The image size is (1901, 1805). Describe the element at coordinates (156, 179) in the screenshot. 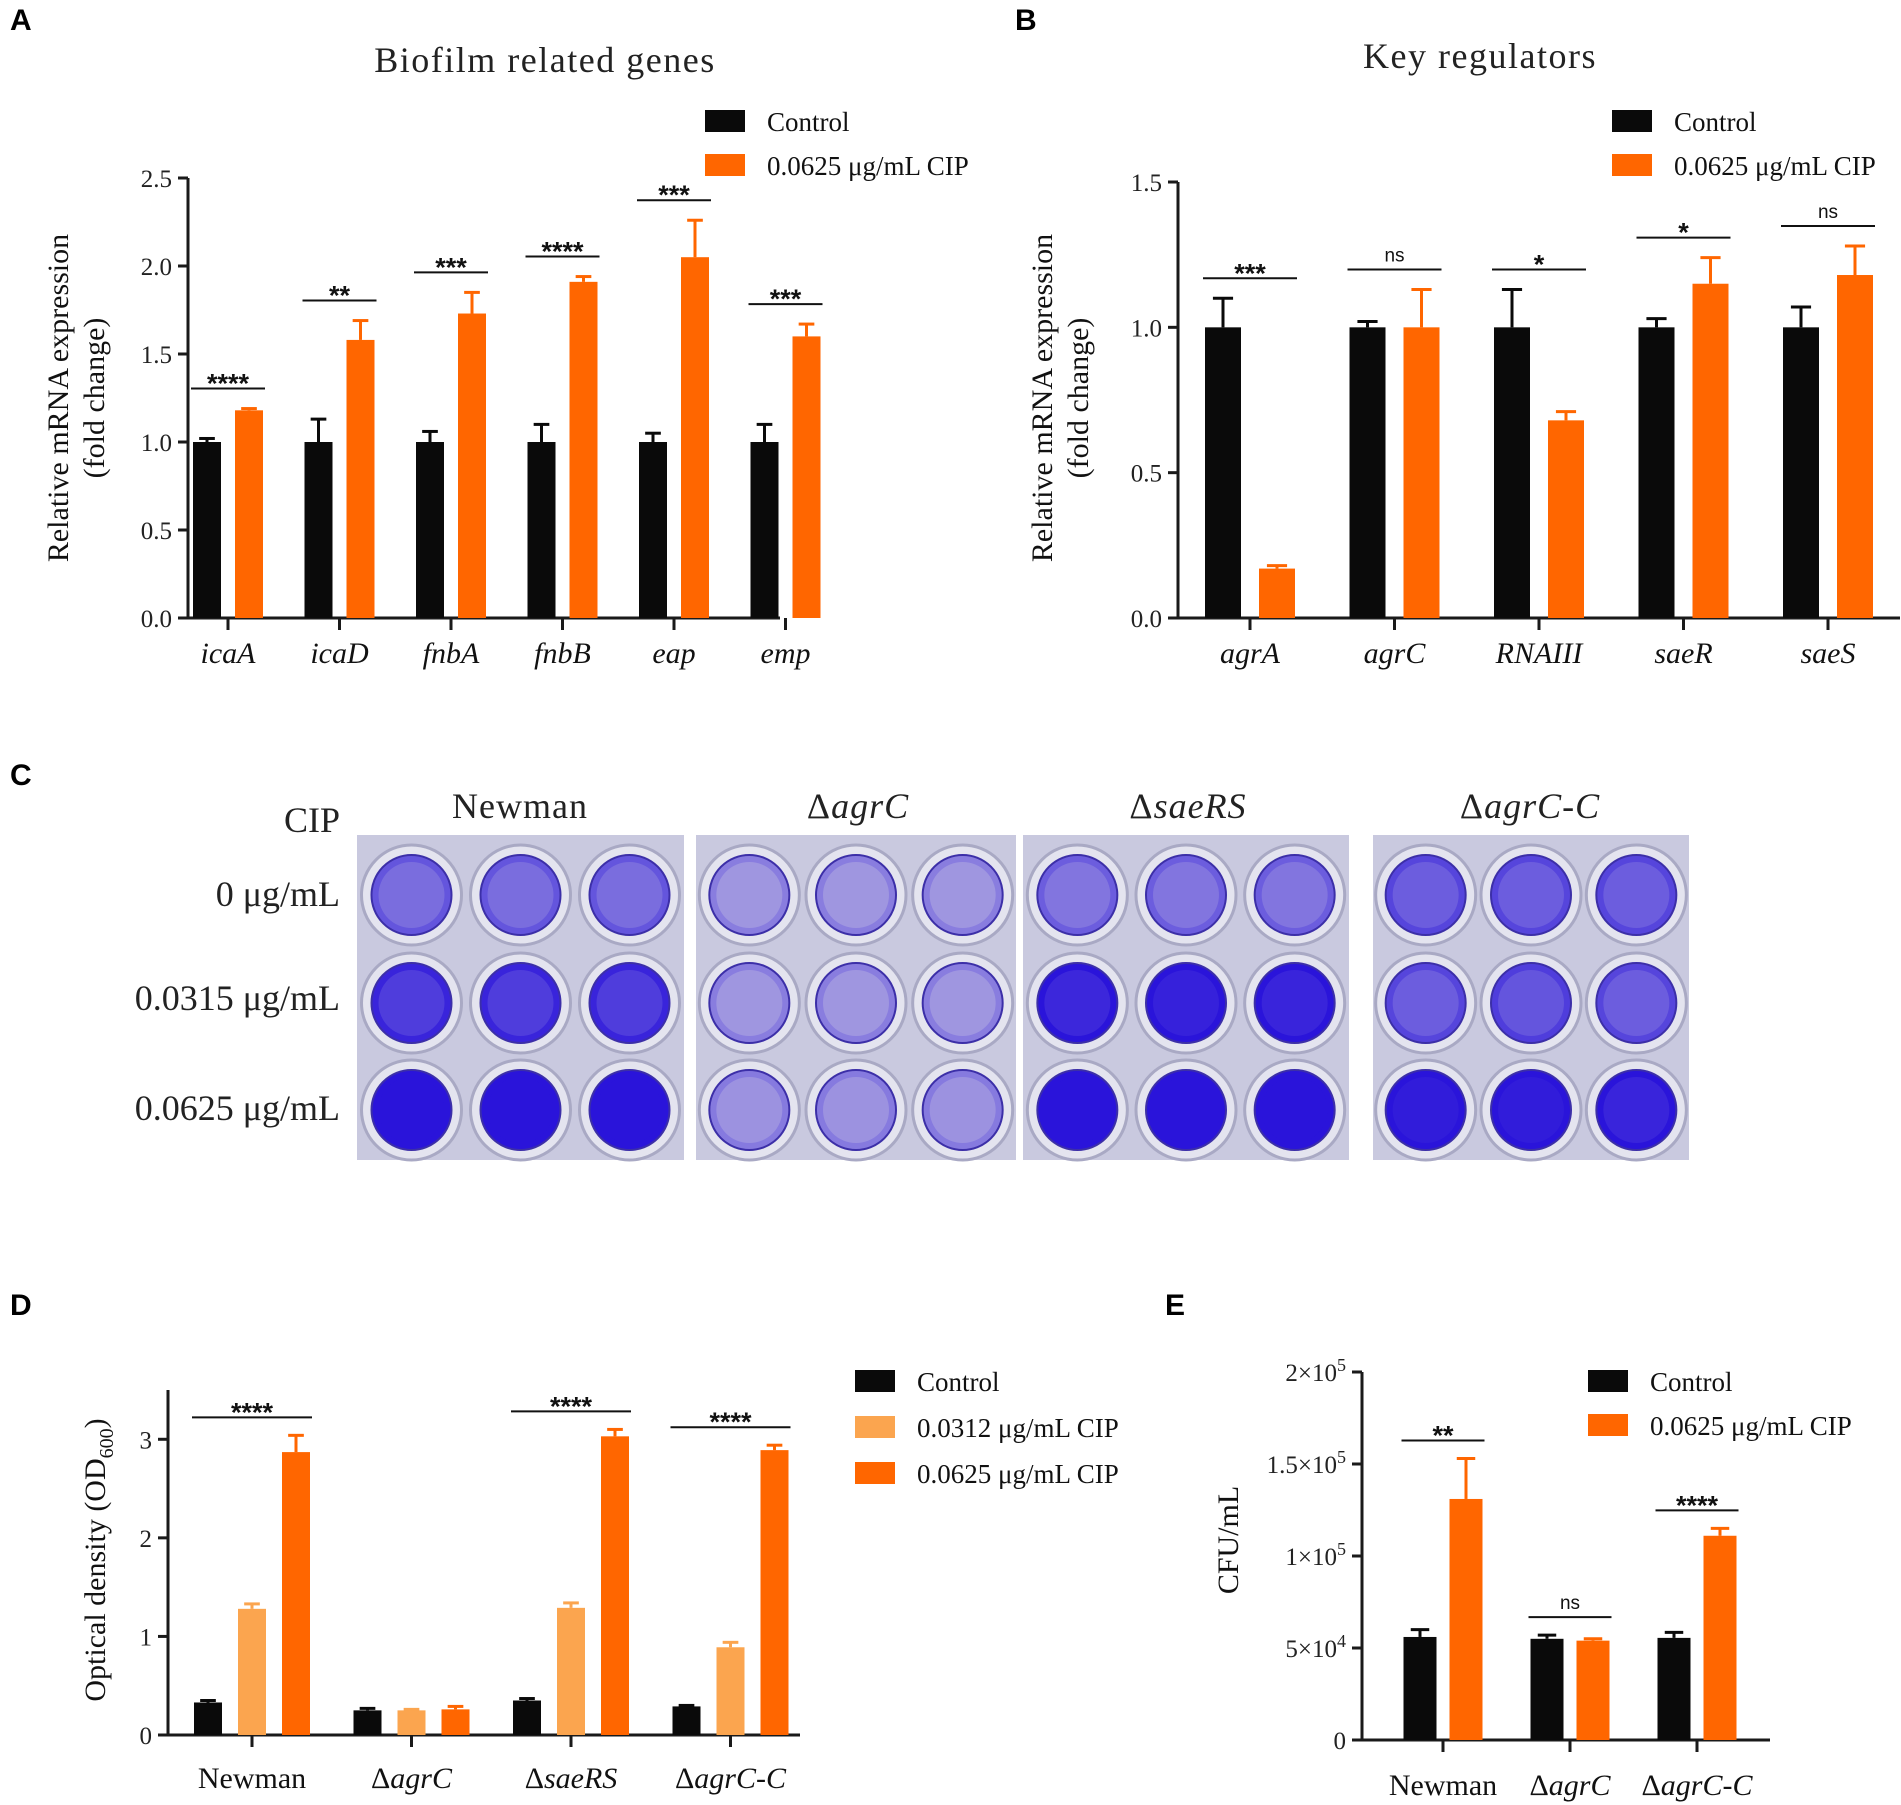

I see `y-tick-label: 2.5` at that location.